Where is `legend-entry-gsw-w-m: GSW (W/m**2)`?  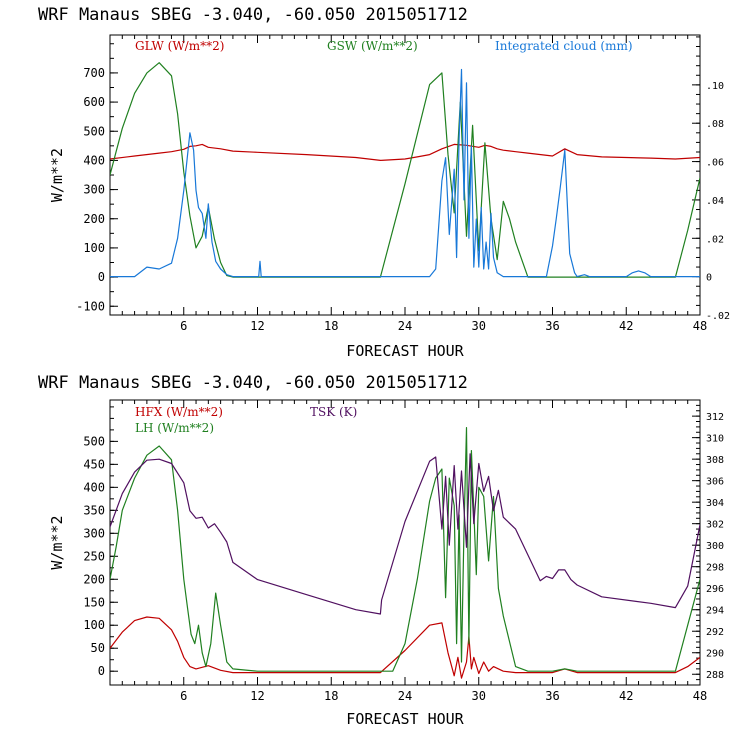
legend-entry-gsw-w-m: GSW (W/m**2) is located at coordinates (372, 46).